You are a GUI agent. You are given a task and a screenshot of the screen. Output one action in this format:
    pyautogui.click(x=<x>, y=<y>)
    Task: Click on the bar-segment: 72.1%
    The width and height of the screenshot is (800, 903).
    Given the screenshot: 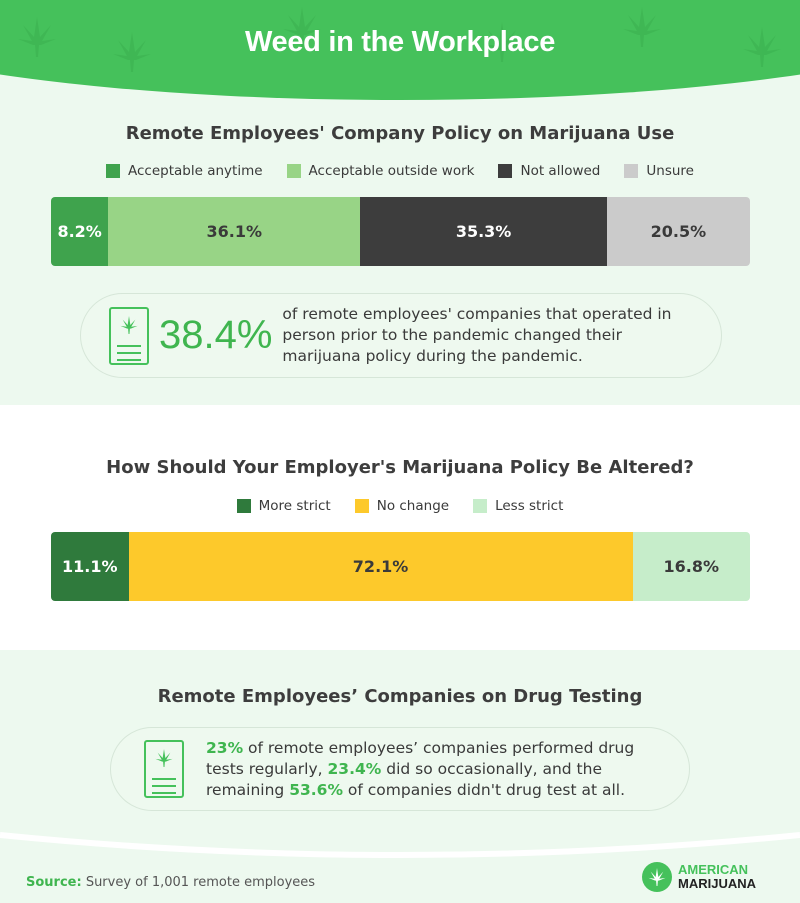 What is the action you would take?
    pyautogui.click(x=380, y=566)
    